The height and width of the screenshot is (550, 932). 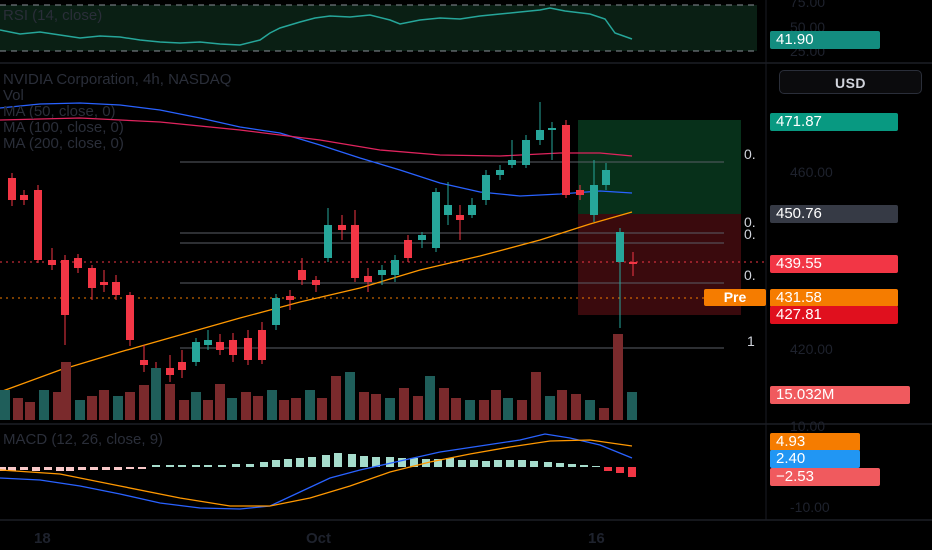 What do you see at coordinates (735, 297) in the screenshot?
I see `premarket-tag: Pre` at bounding box center [735, 297].